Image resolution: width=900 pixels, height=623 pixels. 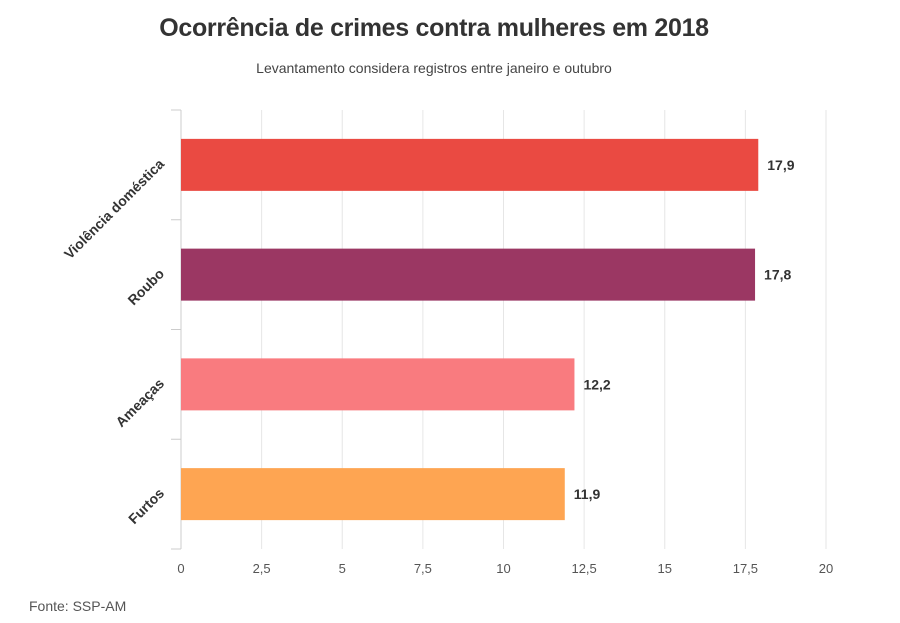 What do you see at coordinates (583, 568) in the screenshot?
I see `x-tick-label: 12,5` at bounding box center [583, 568].